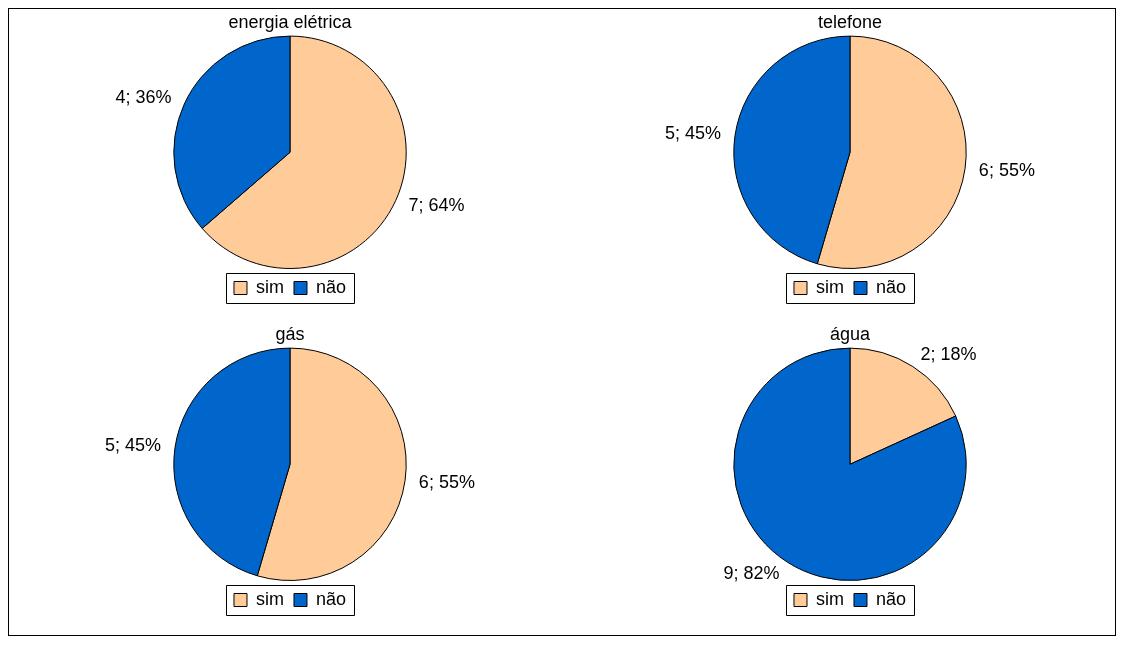 The image size is (1124, 650). Describe the element at coordinates (850, 333) in the screenshot. I see `chart-title: água` at that location.